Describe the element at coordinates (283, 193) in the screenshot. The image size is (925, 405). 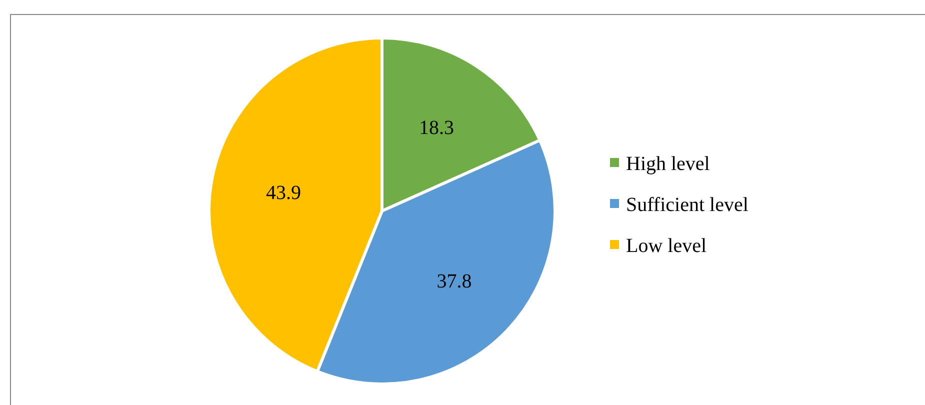
I see `data-label: 43.9` at that location.